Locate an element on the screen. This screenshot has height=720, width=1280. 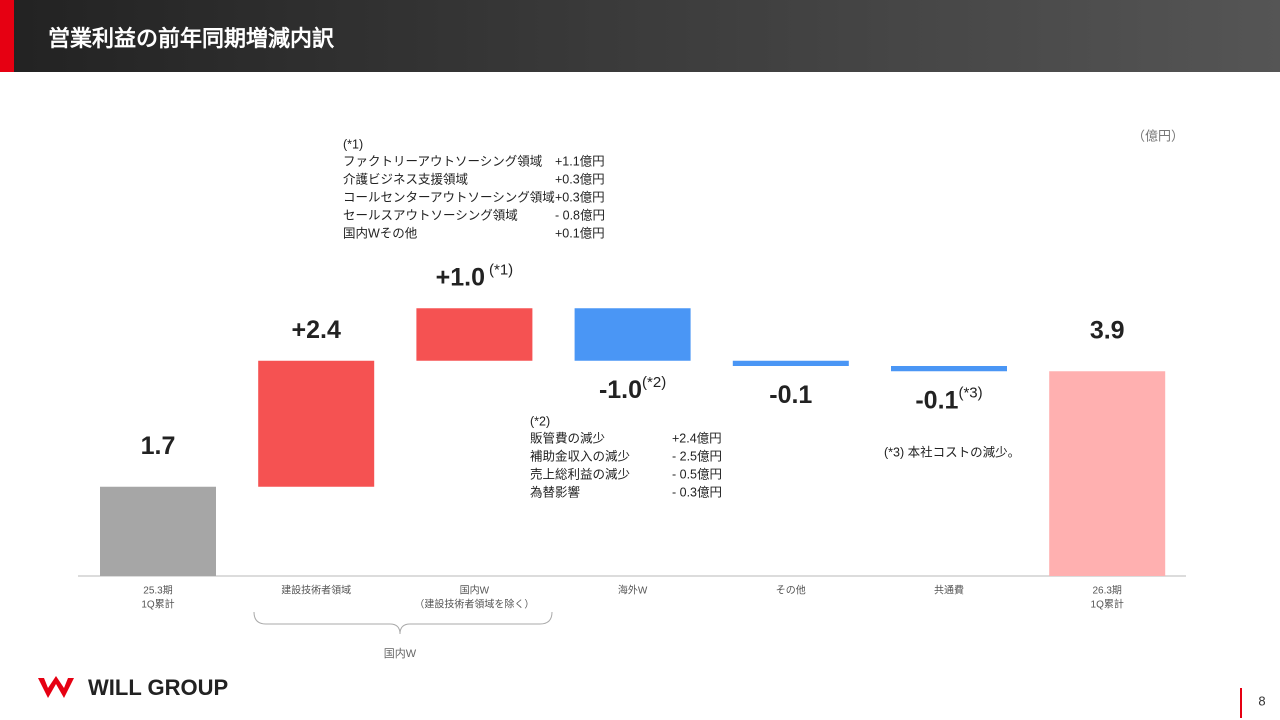
note-marker: (*2) is located at coordinates (540, 421).